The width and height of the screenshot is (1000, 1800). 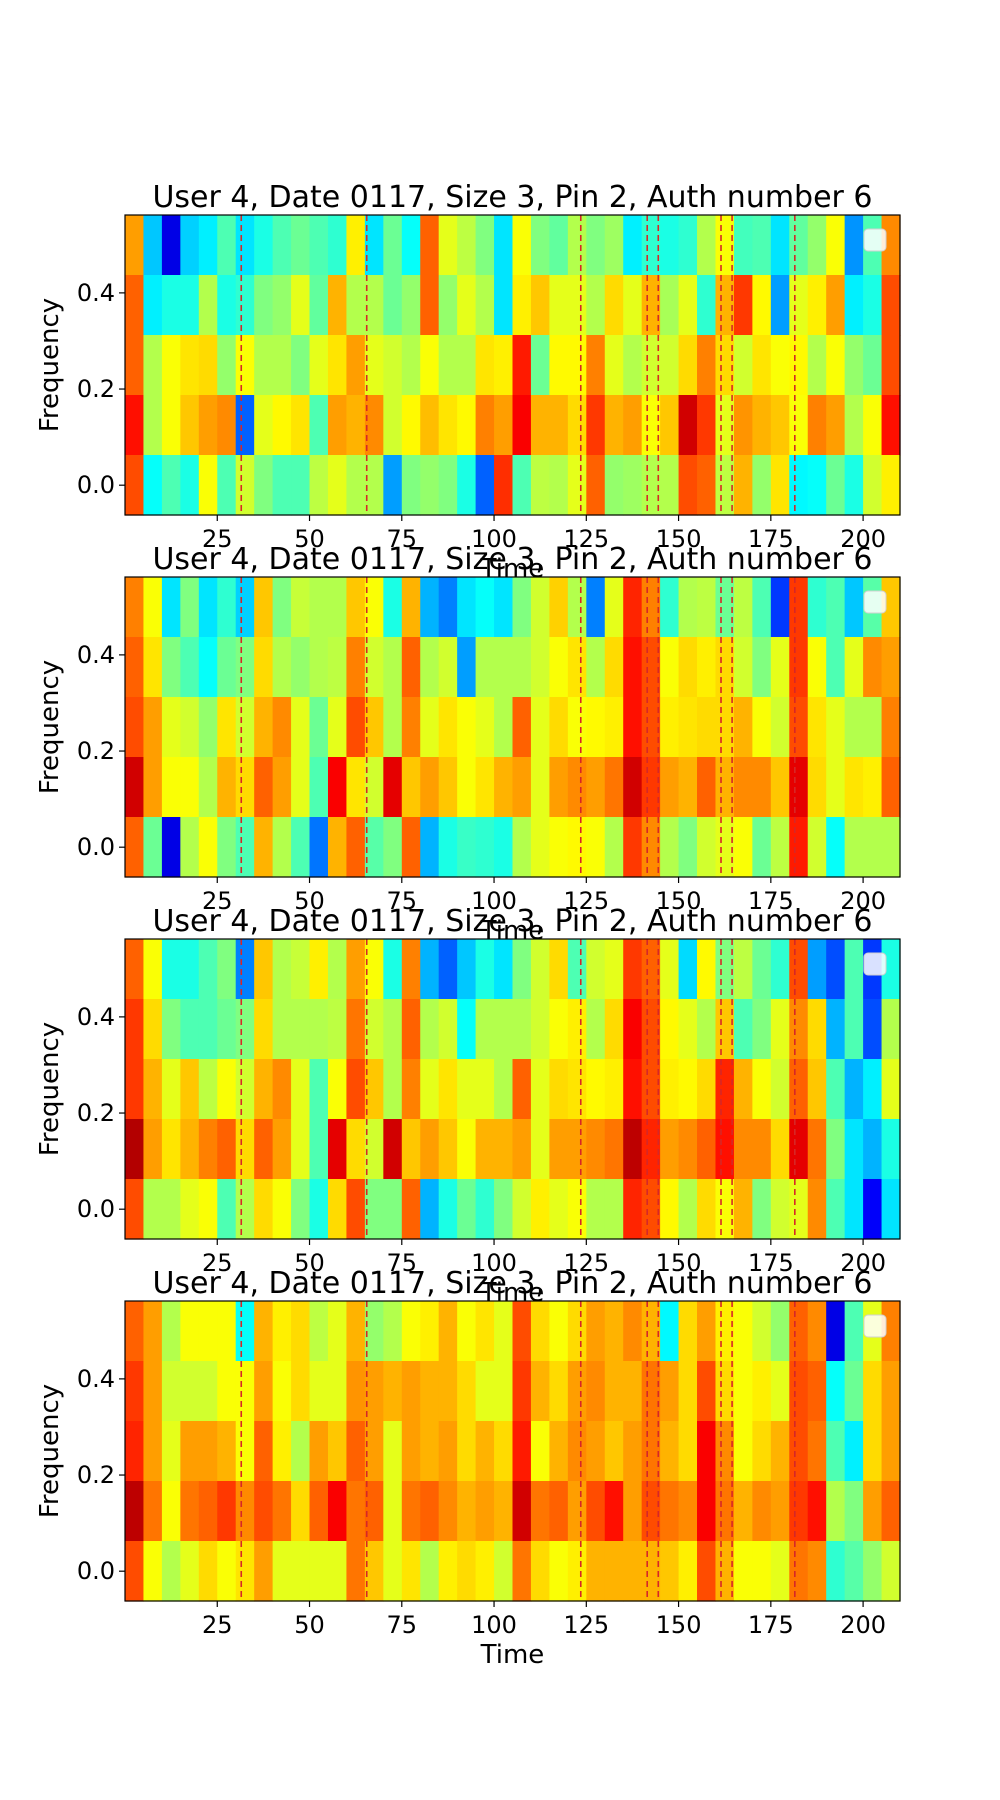 What do you see at coordinates (309, 1625) in the screenshot?
I see `x-tick-label: 50` at bounding box center [309, 1625].